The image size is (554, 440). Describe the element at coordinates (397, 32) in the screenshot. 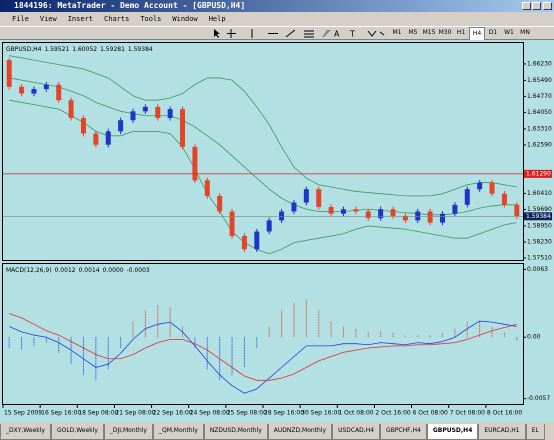

I see `timeframe-button: M1` at that location.